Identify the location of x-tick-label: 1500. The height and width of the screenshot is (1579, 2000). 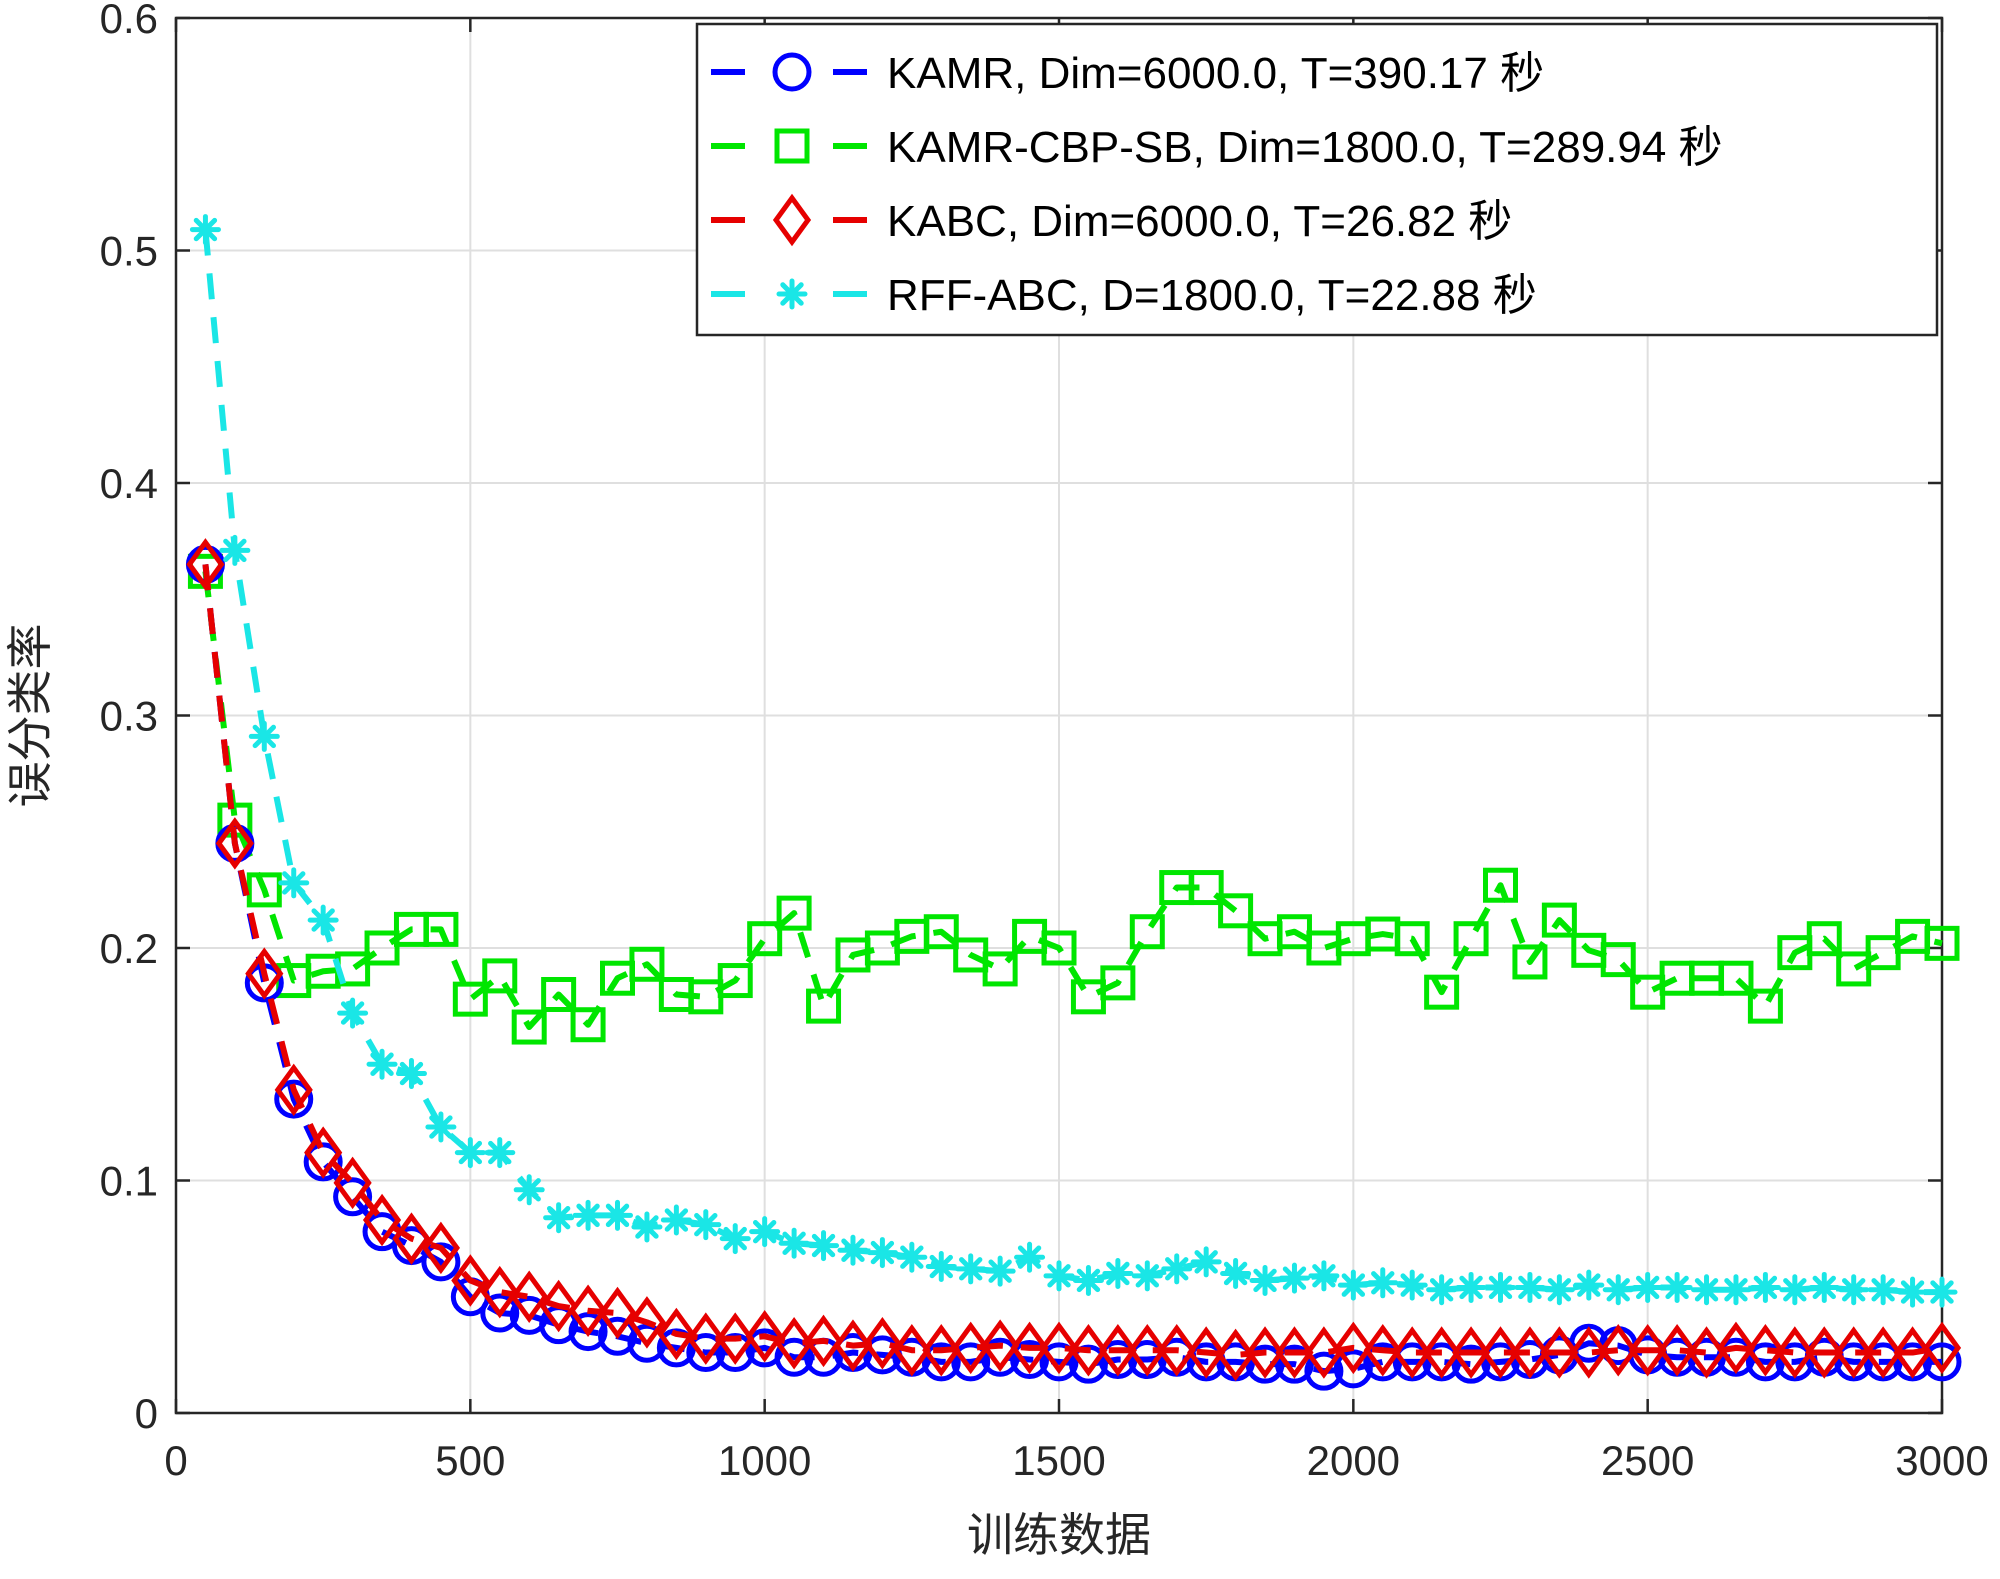
(1058, 1460).